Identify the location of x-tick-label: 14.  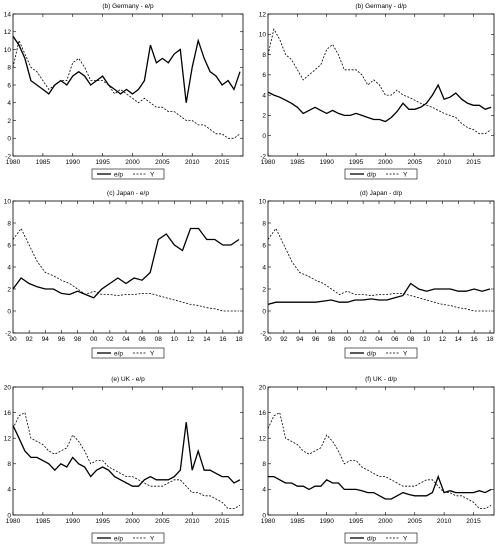
(207, 339).